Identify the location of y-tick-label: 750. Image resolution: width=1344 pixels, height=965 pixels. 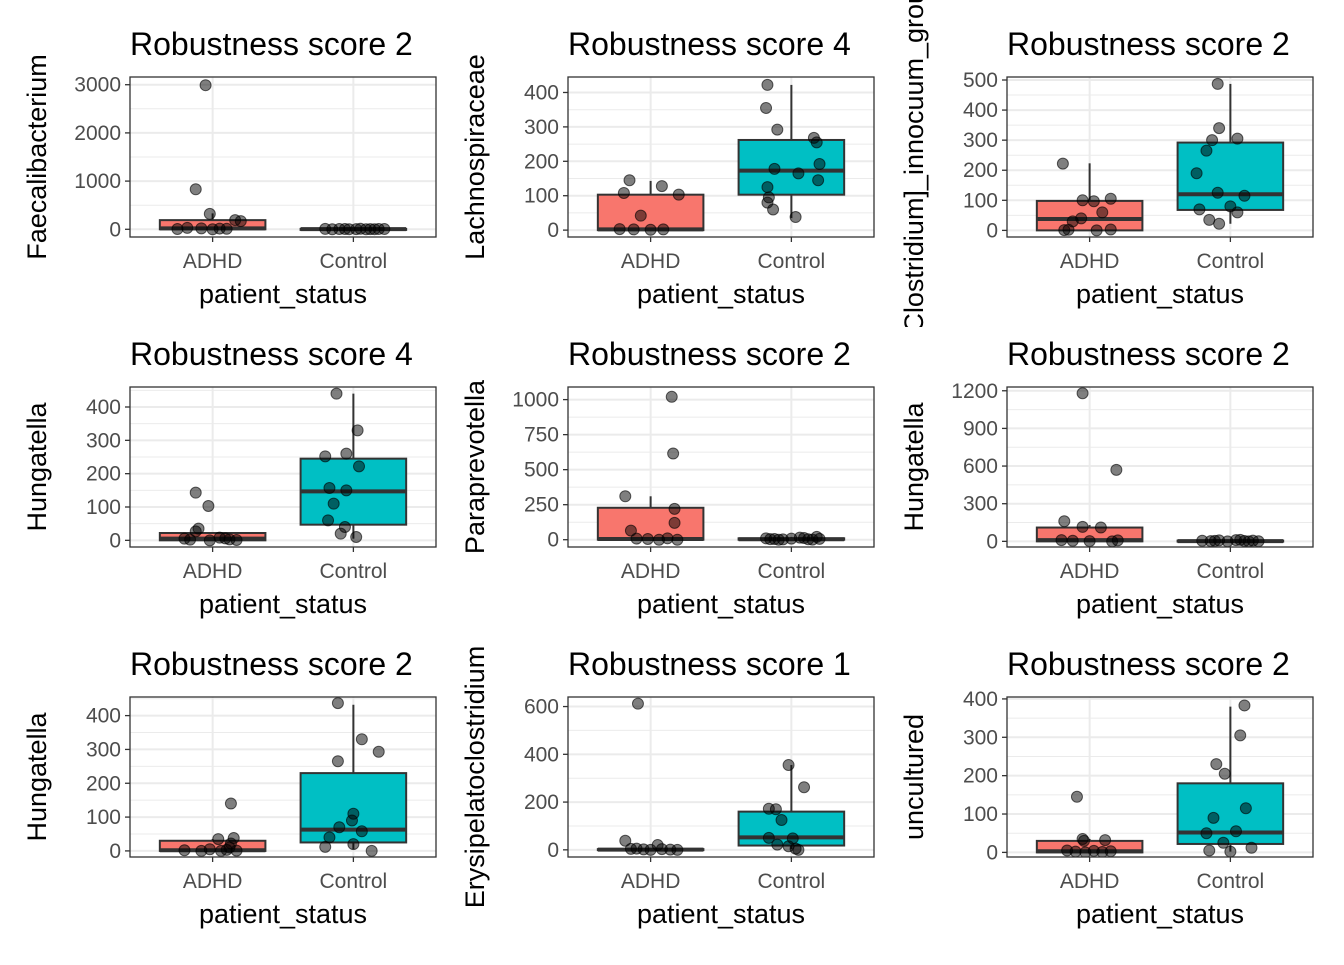
(541, 435).